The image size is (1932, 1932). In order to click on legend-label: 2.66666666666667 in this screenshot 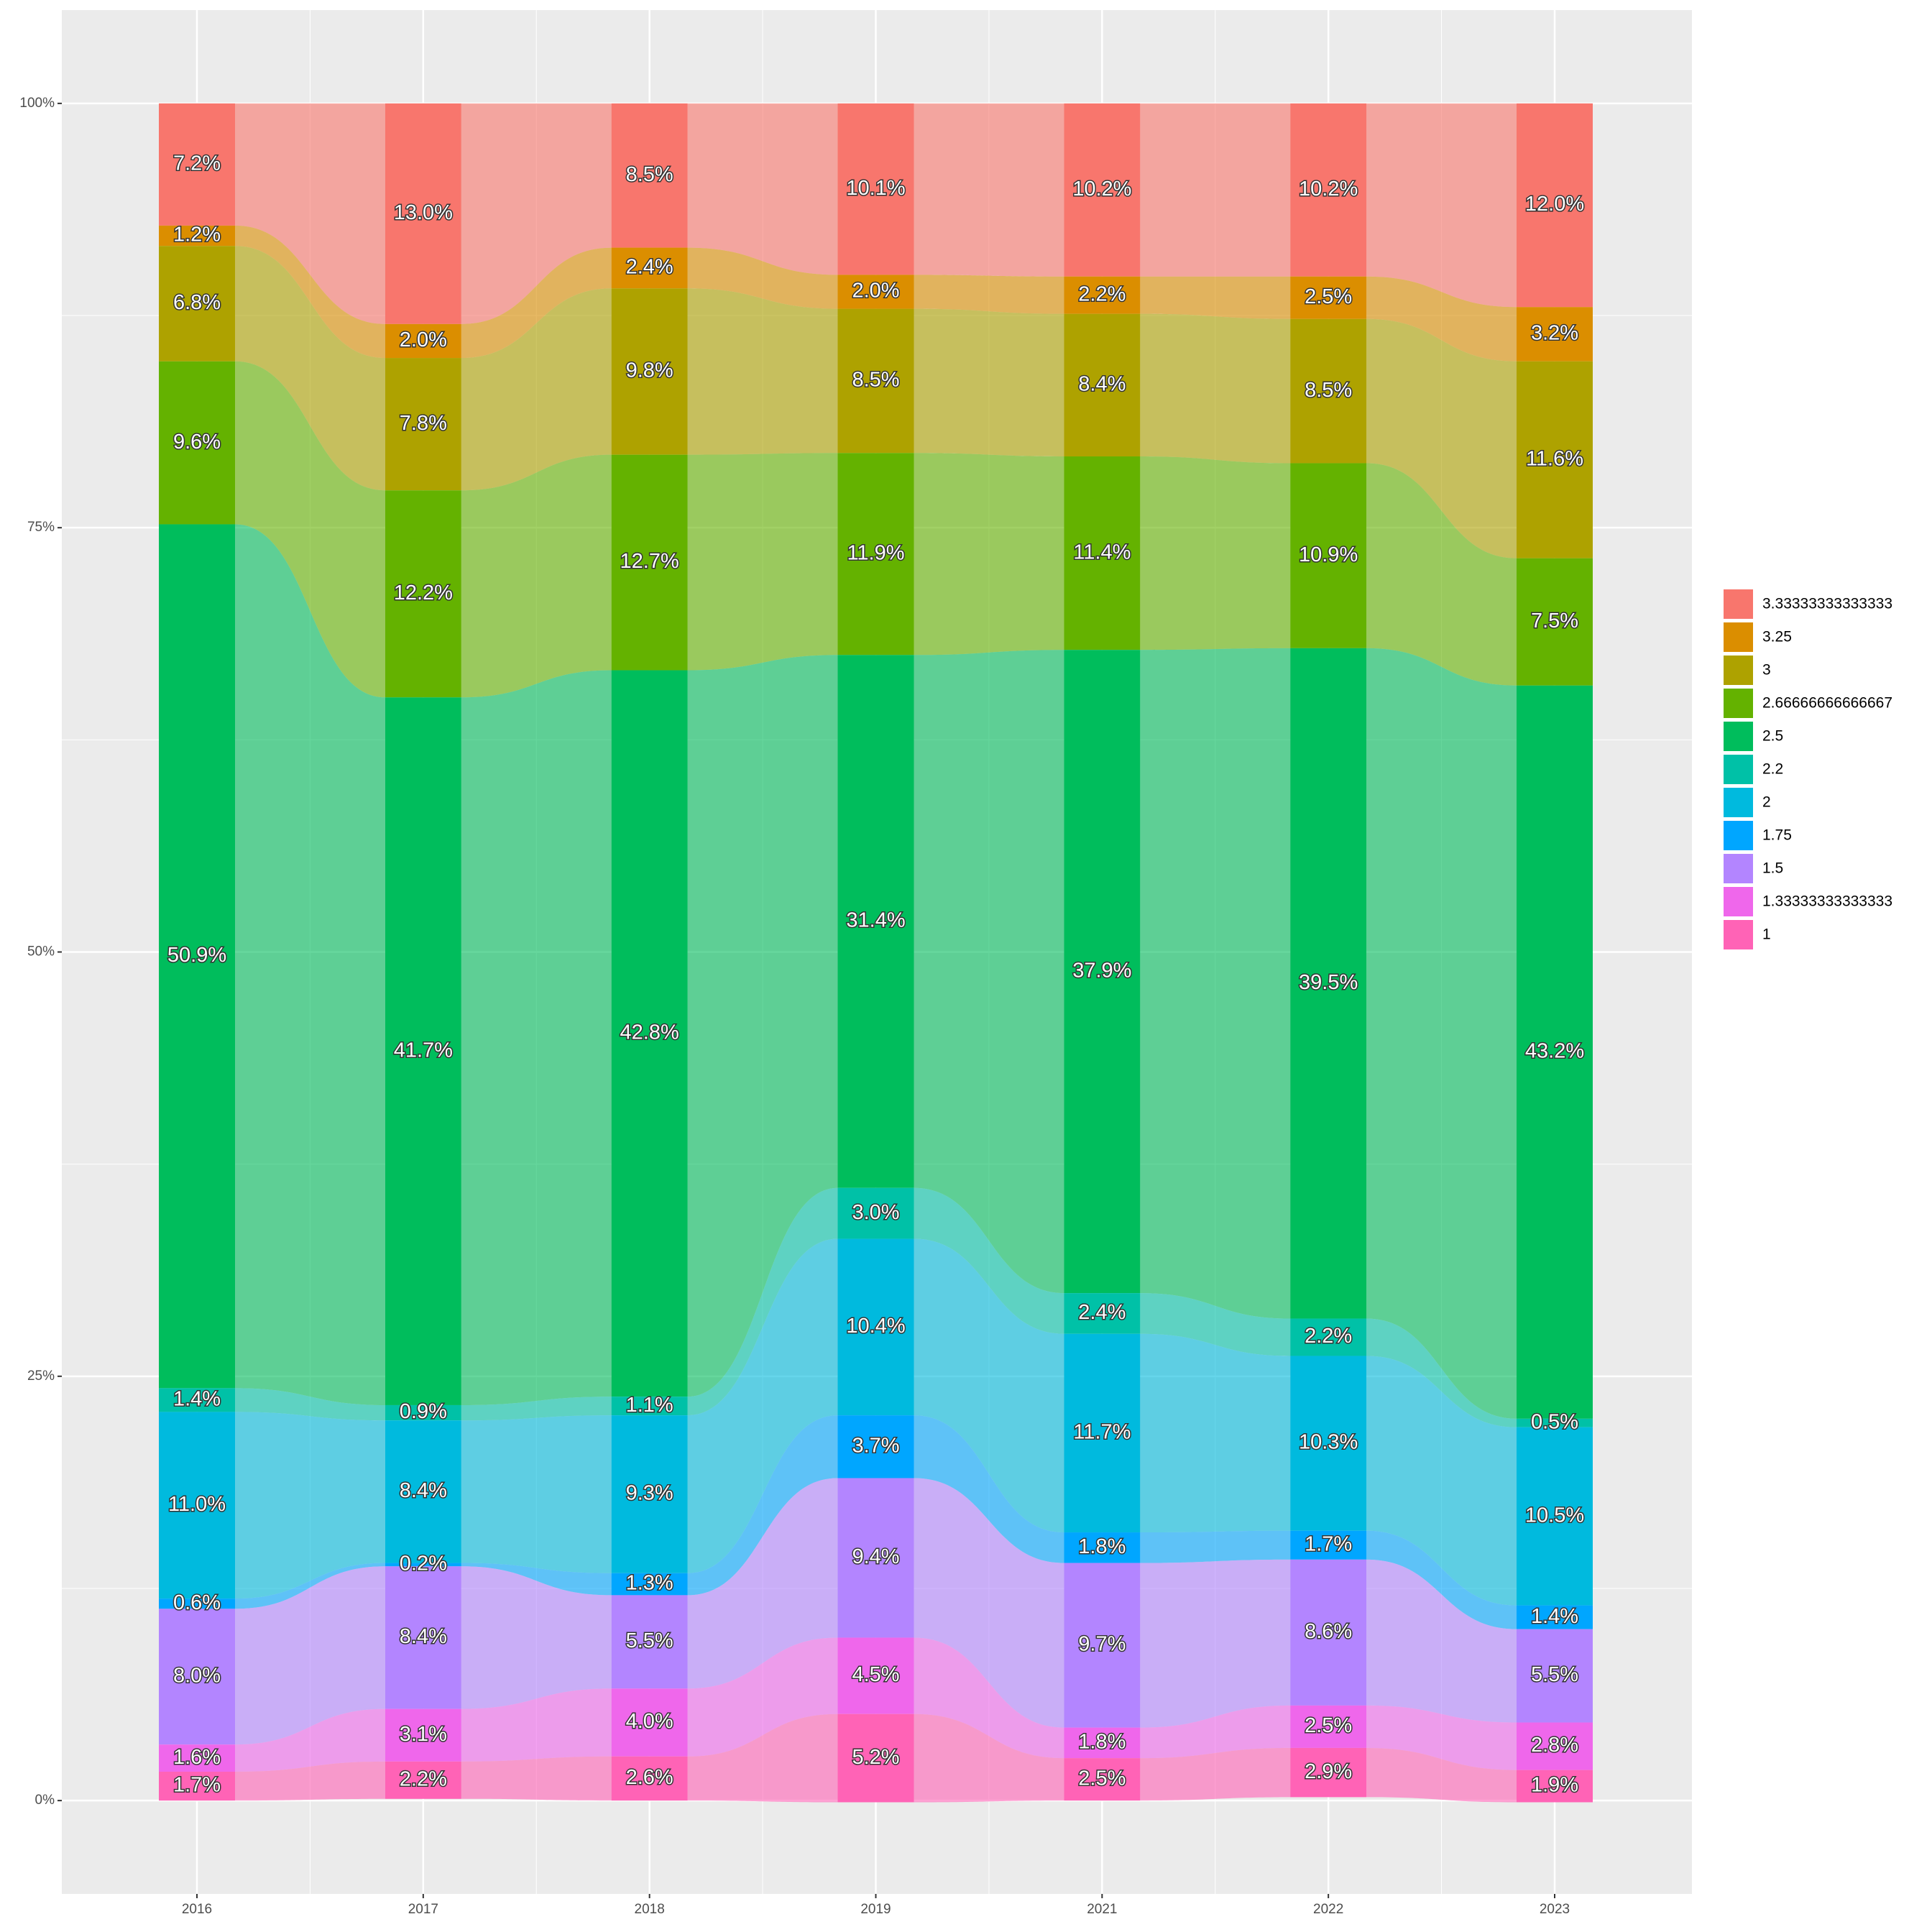, I will do `click(1827, 703)`.